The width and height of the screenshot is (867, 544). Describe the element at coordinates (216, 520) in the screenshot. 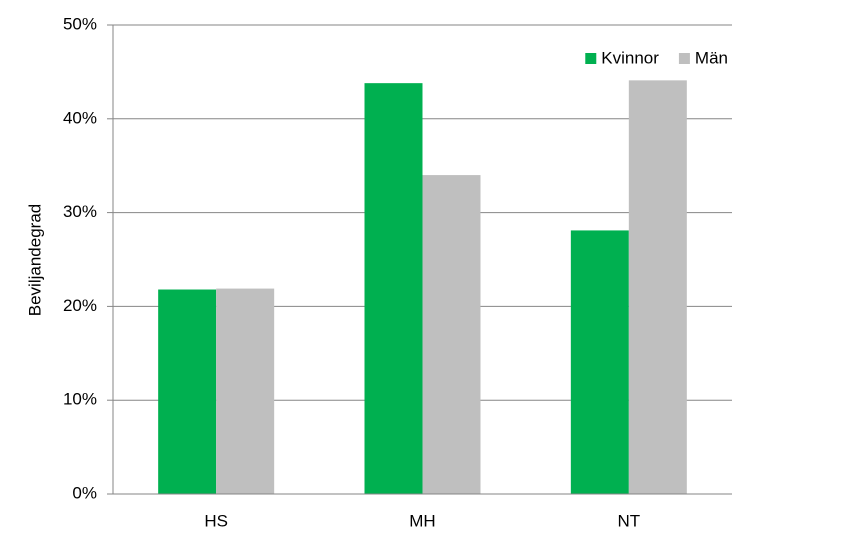

I see `x-tick-label: HS` at that location.